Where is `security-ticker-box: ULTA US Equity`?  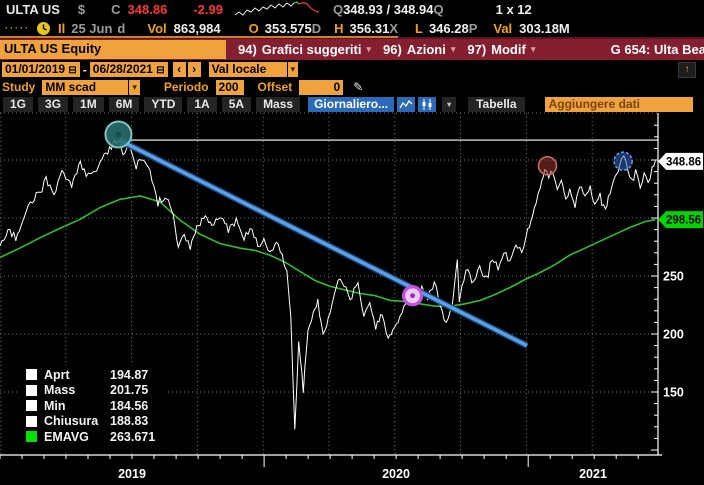
security-ticker-box: ULTA US Equity is located at coordinates (113, 49).